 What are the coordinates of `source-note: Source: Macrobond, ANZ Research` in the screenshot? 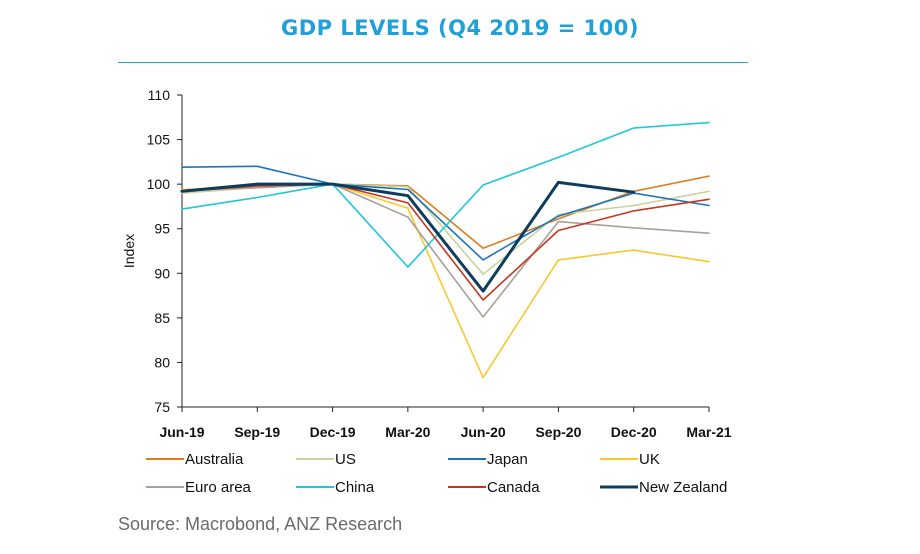 It's located at (260, 524).